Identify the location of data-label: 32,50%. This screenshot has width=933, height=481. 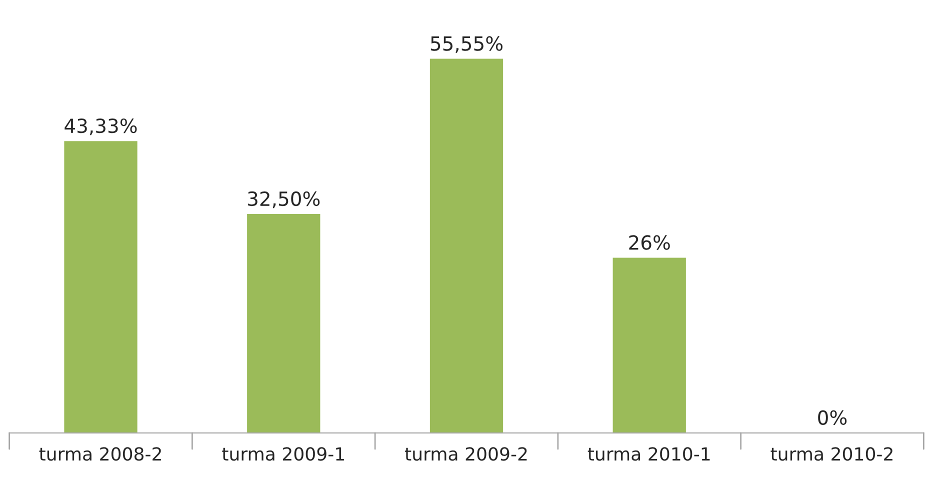
(284, 199).